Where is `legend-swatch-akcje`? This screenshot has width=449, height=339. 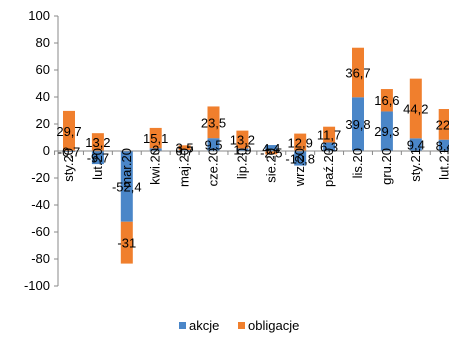 legend-swatch-akcje is located at coordinates (182, 325).